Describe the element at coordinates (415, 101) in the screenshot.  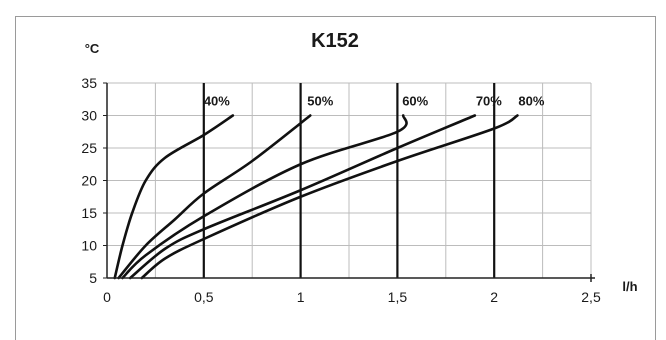
I see `series-label-60pct: 60%` at that location.